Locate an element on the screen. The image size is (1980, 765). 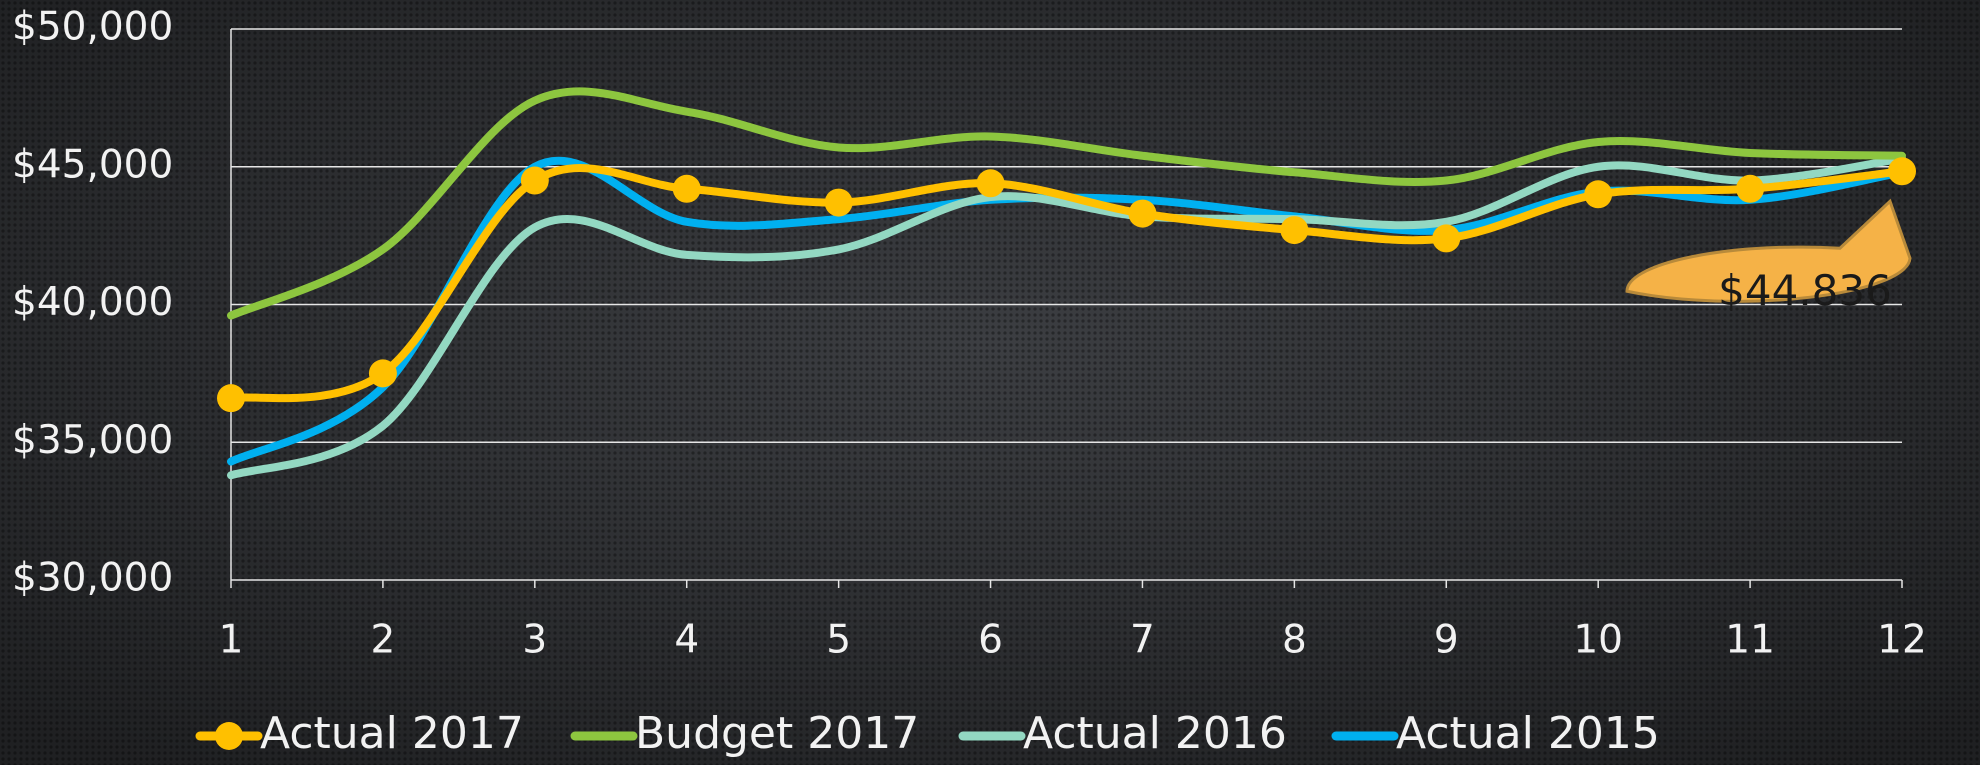
x-tick-label: 5 is located at coordinates (838, 640).